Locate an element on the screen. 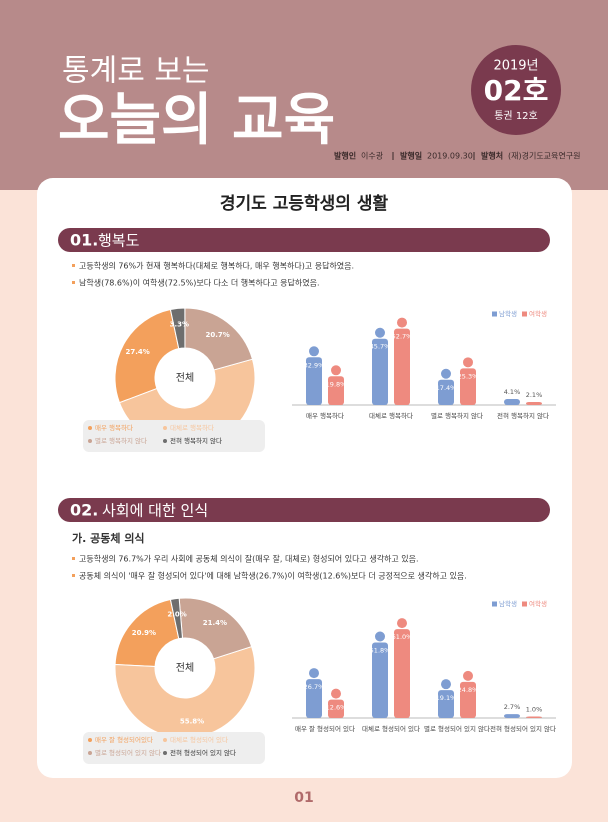 This screenshot has width=608, height=822. page-number: 01 is located at coordinates (303, 798).